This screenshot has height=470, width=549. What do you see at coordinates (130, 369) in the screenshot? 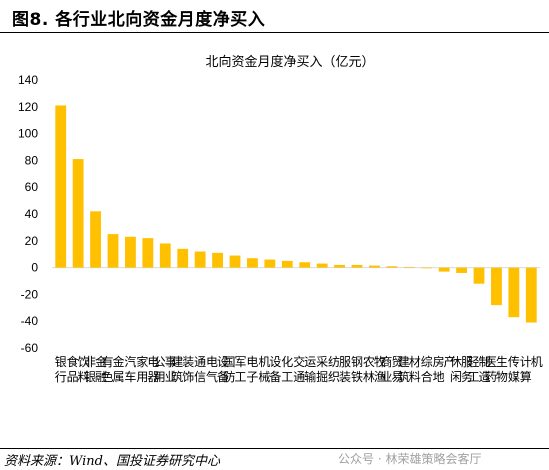
I see `category-label: 汽车` at bounding box center [130, 369].